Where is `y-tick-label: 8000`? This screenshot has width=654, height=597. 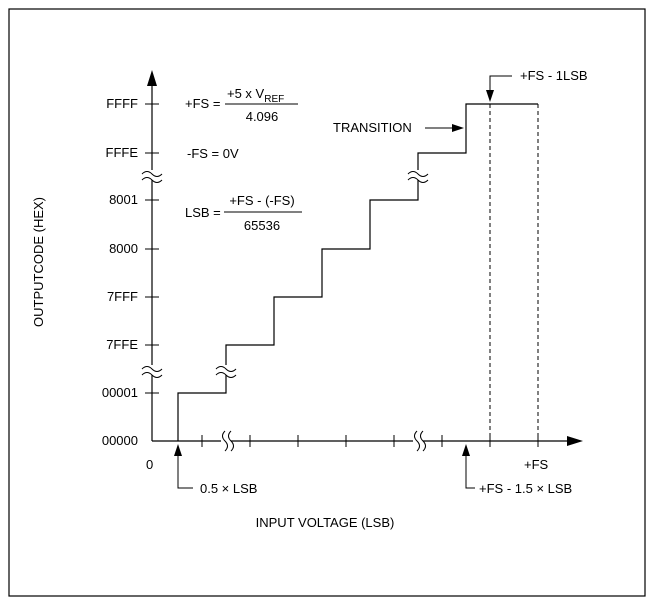
y-tick-label: 8000 is located at coordinates (123, 248).